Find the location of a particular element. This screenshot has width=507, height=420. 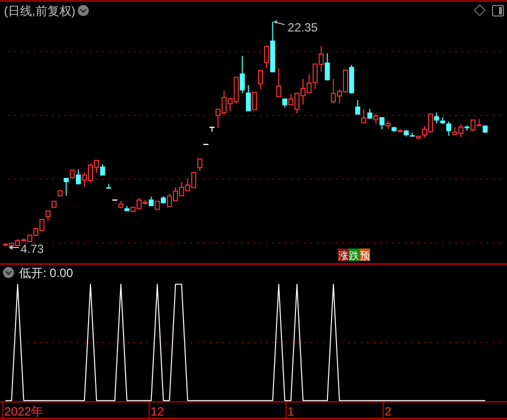

x-tick-label: 2 is located at coordinates (388, 411).